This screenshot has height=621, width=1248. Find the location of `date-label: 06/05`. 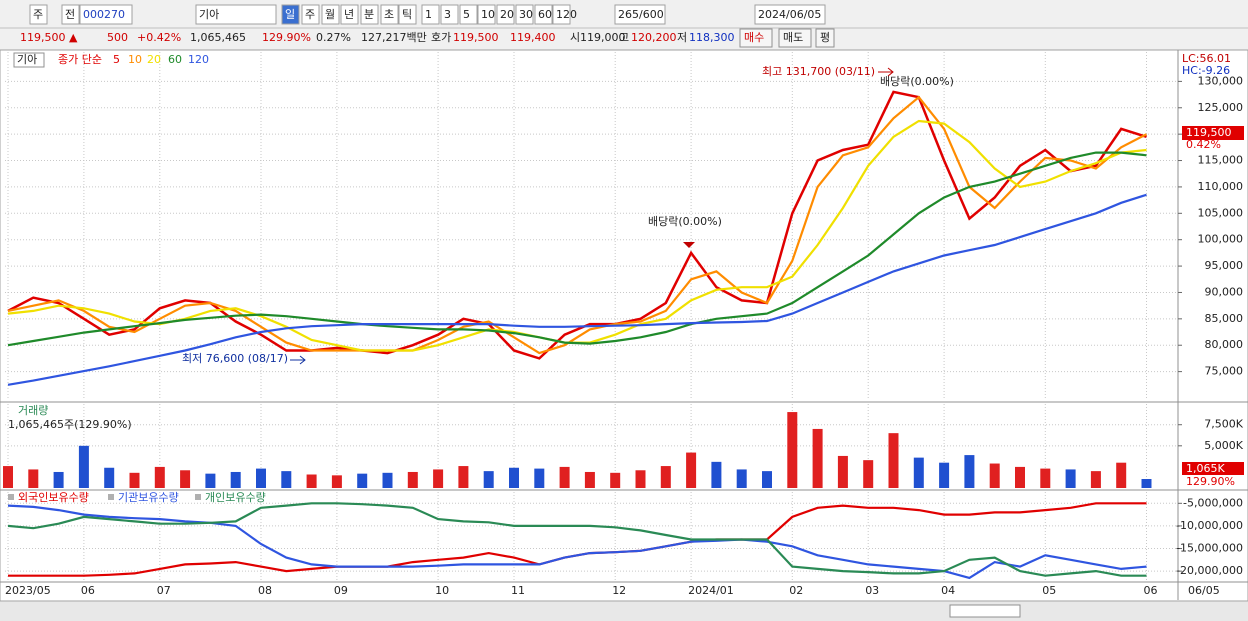

date-label: 06/05 is located at coordinates (1204, 590).